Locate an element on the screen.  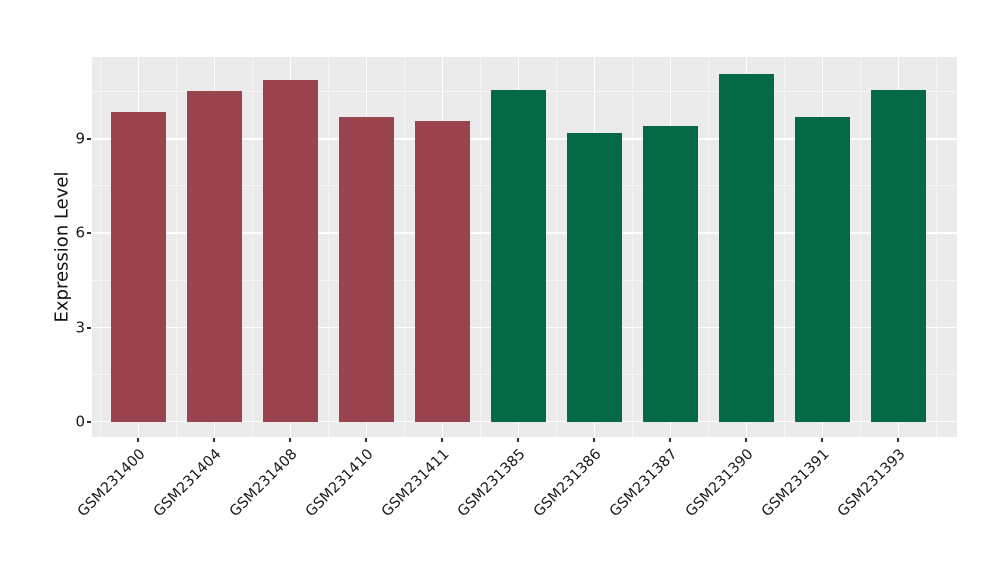
bar-GSM231390 is located at coordinates (746, 247).